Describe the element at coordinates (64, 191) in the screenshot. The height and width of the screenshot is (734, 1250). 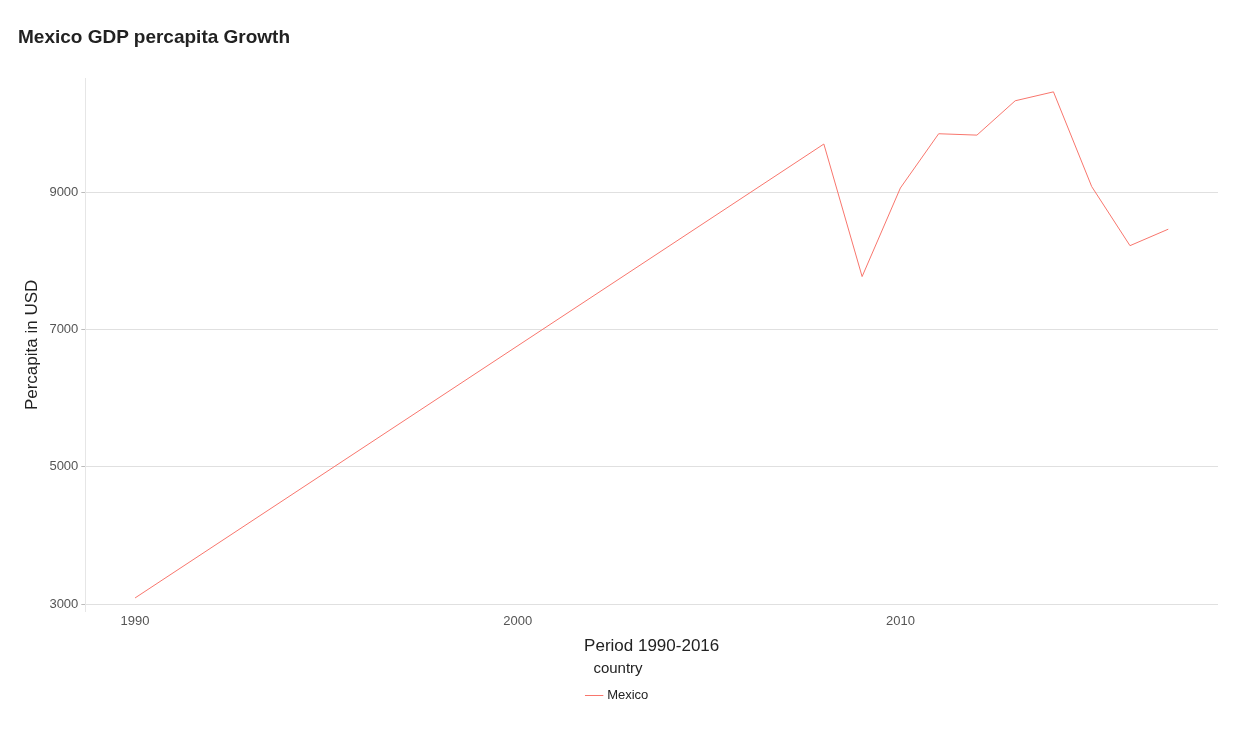
I see `y-tick-label: 9000` at that location.